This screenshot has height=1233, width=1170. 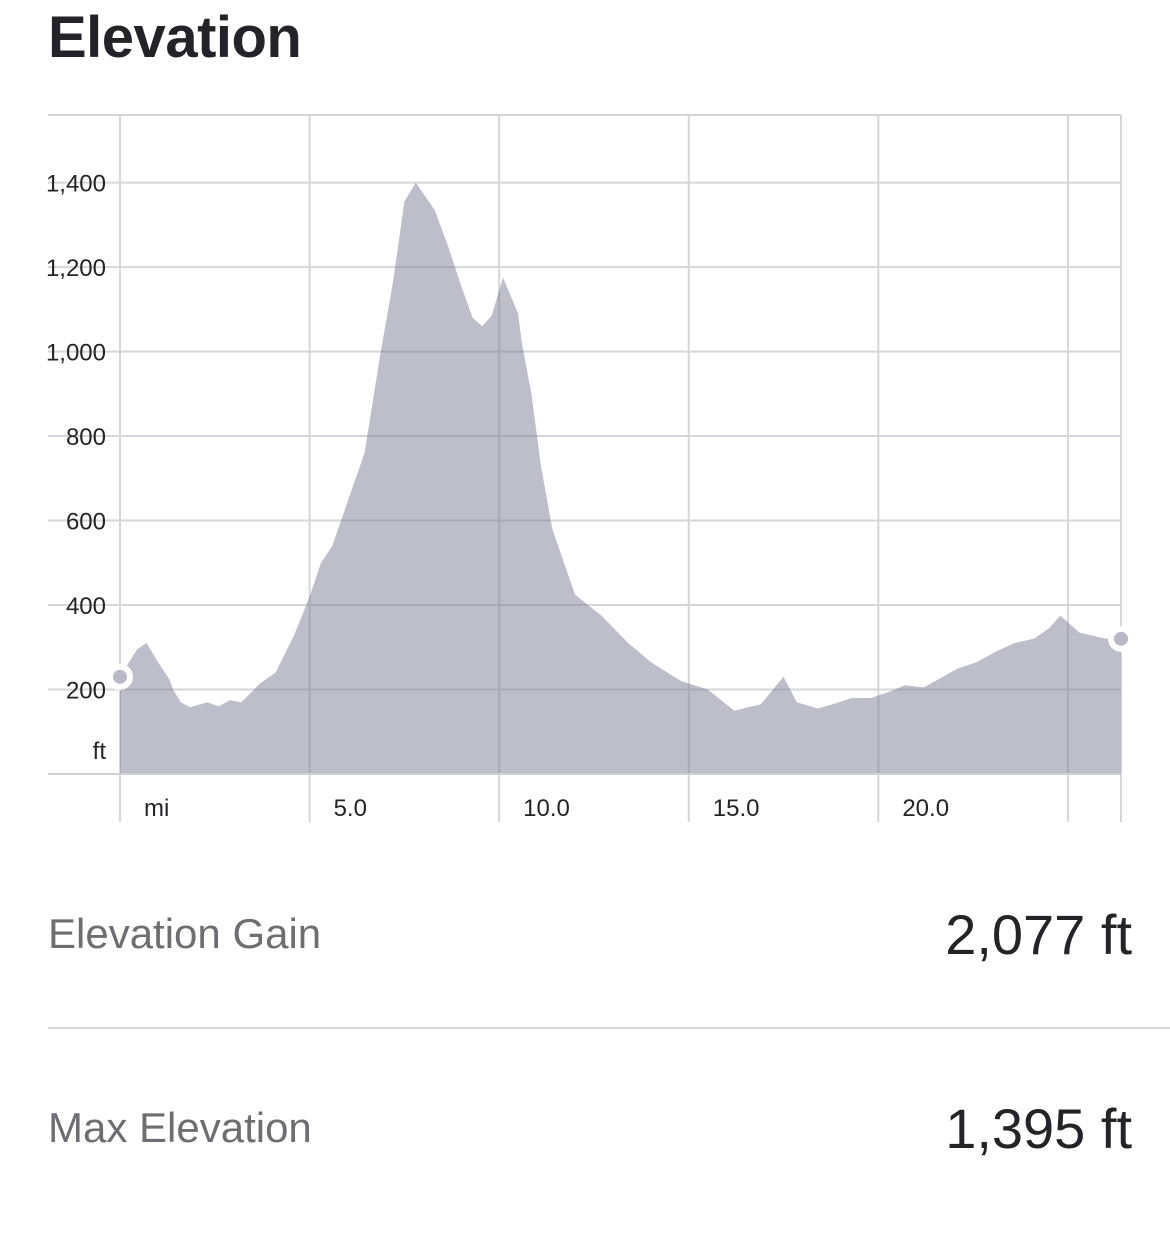 I want to click on y-unit-label: ft, so click(x=100, y=751).